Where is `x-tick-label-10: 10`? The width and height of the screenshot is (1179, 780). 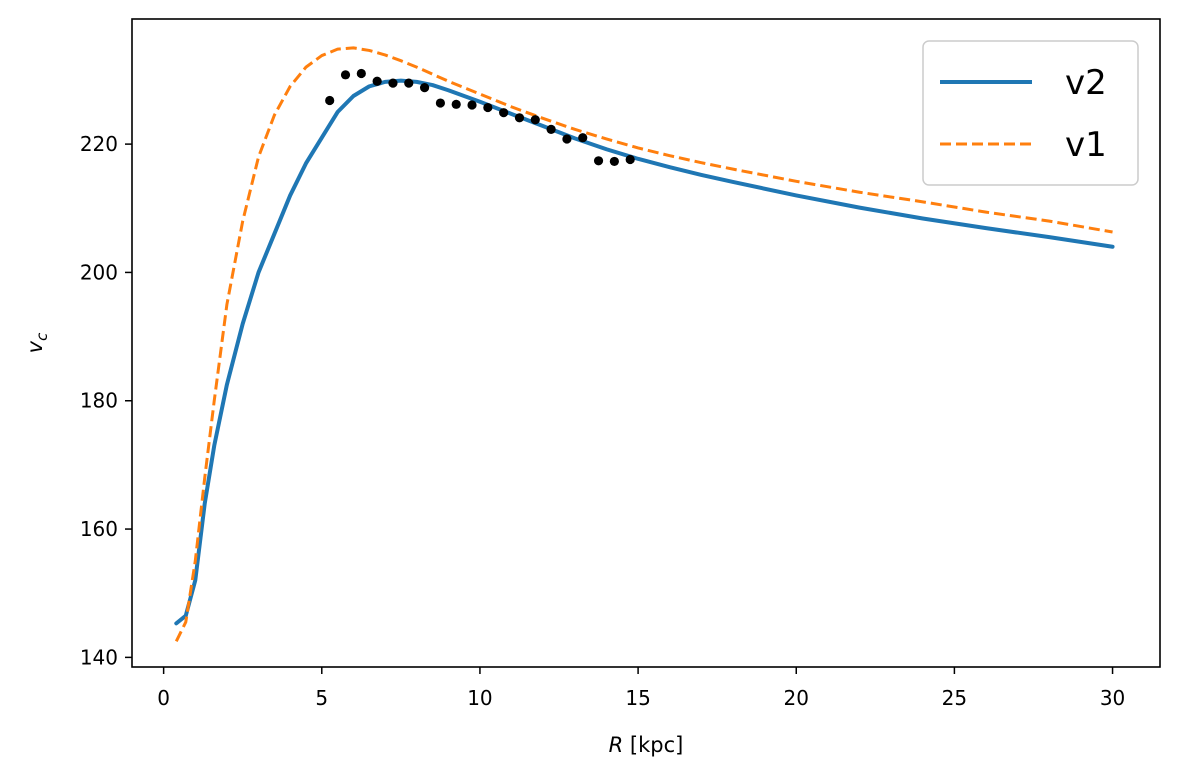 x-tick-label-10: 10 is located at coordinates (479, 698).